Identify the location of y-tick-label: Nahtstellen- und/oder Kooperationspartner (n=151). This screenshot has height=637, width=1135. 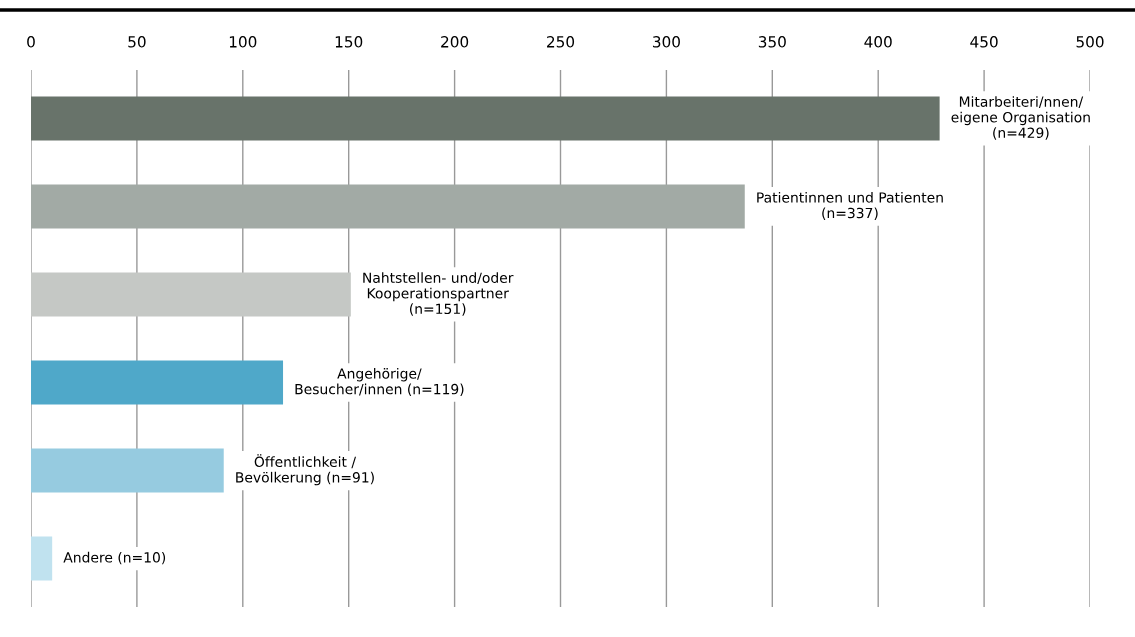
(438, 294).